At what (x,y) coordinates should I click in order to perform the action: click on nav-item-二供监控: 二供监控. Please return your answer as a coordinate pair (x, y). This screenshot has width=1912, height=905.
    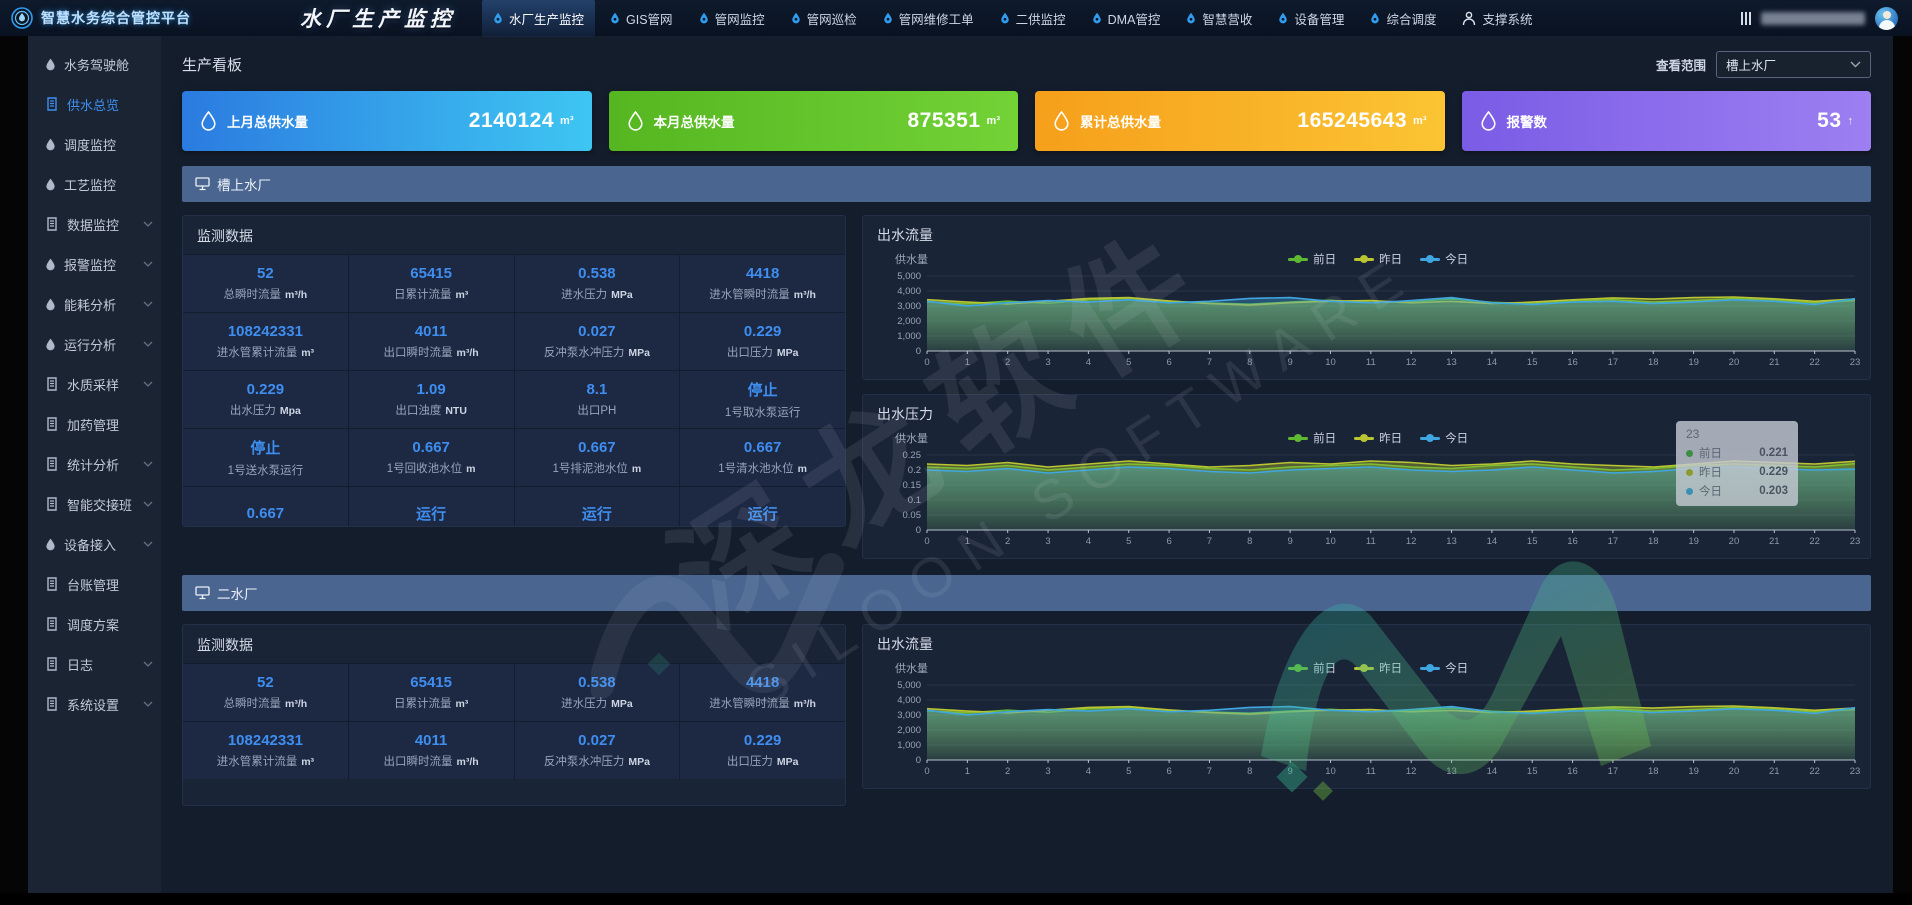
    Looking at the image, I should click on (1033, 18).